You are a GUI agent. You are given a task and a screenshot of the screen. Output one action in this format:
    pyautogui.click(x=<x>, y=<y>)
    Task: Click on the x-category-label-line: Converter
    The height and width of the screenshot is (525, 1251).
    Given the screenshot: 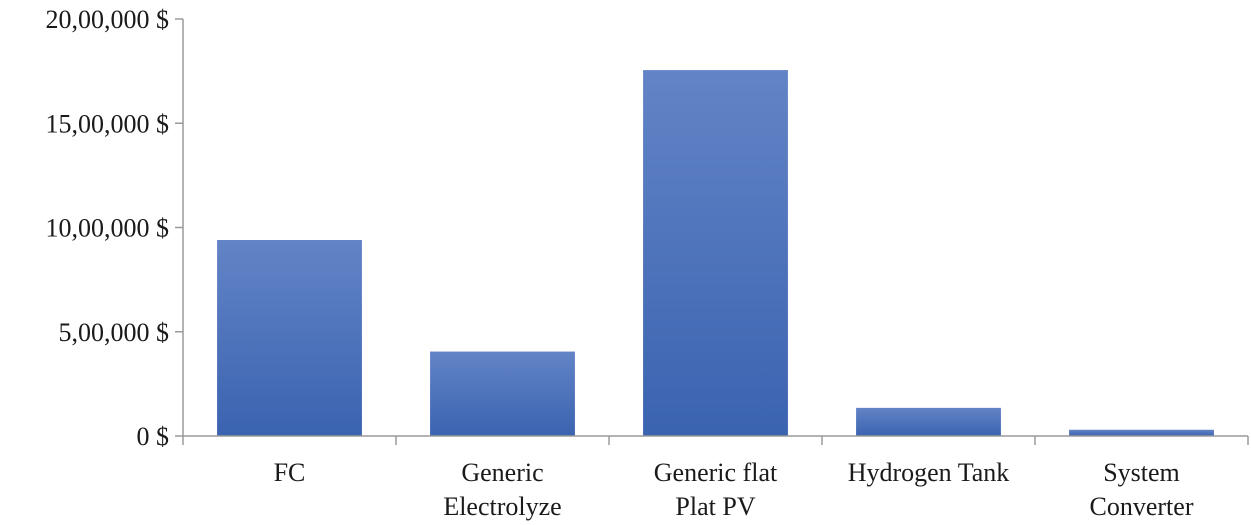 What is the action you would take?
    pyautogui.click(x=1142, y=506)
    